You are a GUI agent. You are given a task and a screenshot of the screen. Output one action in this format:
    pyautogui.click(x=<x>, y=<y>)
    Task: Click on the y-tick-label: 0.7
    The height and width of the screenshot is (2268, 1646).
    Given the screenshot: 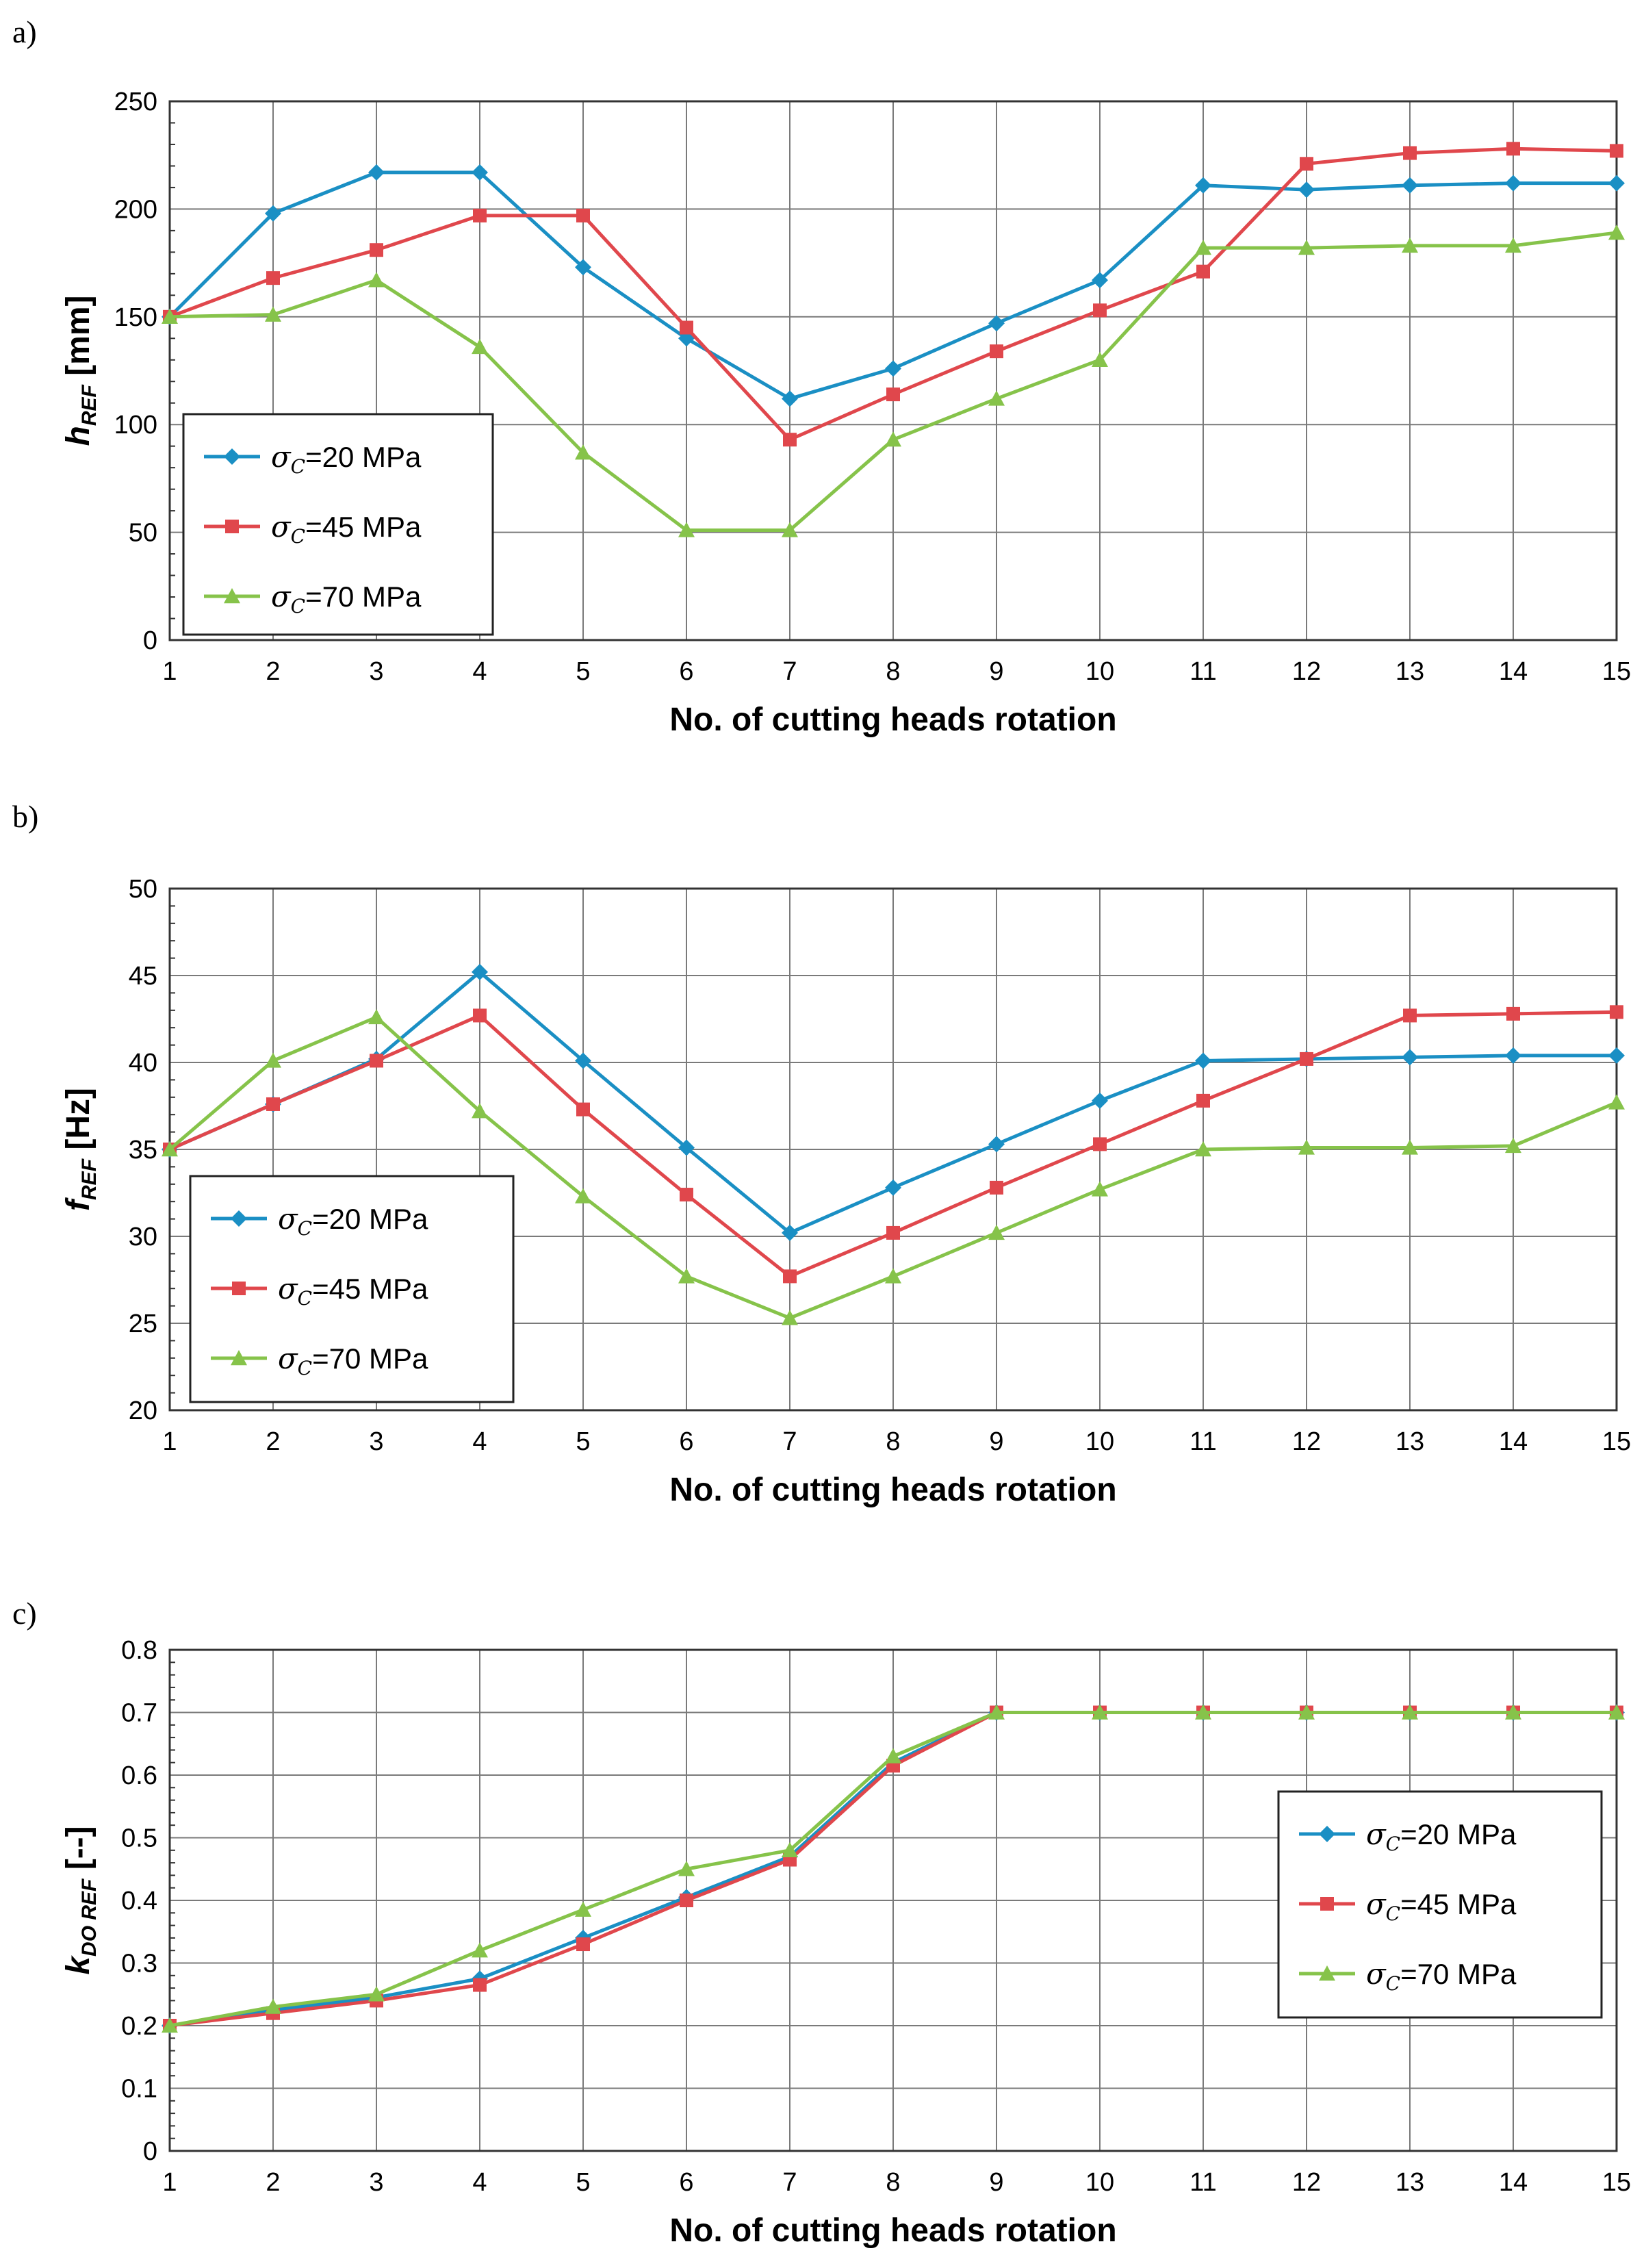 What is the action you would take?
    pyautogui.click(x=139, y=1713)
    